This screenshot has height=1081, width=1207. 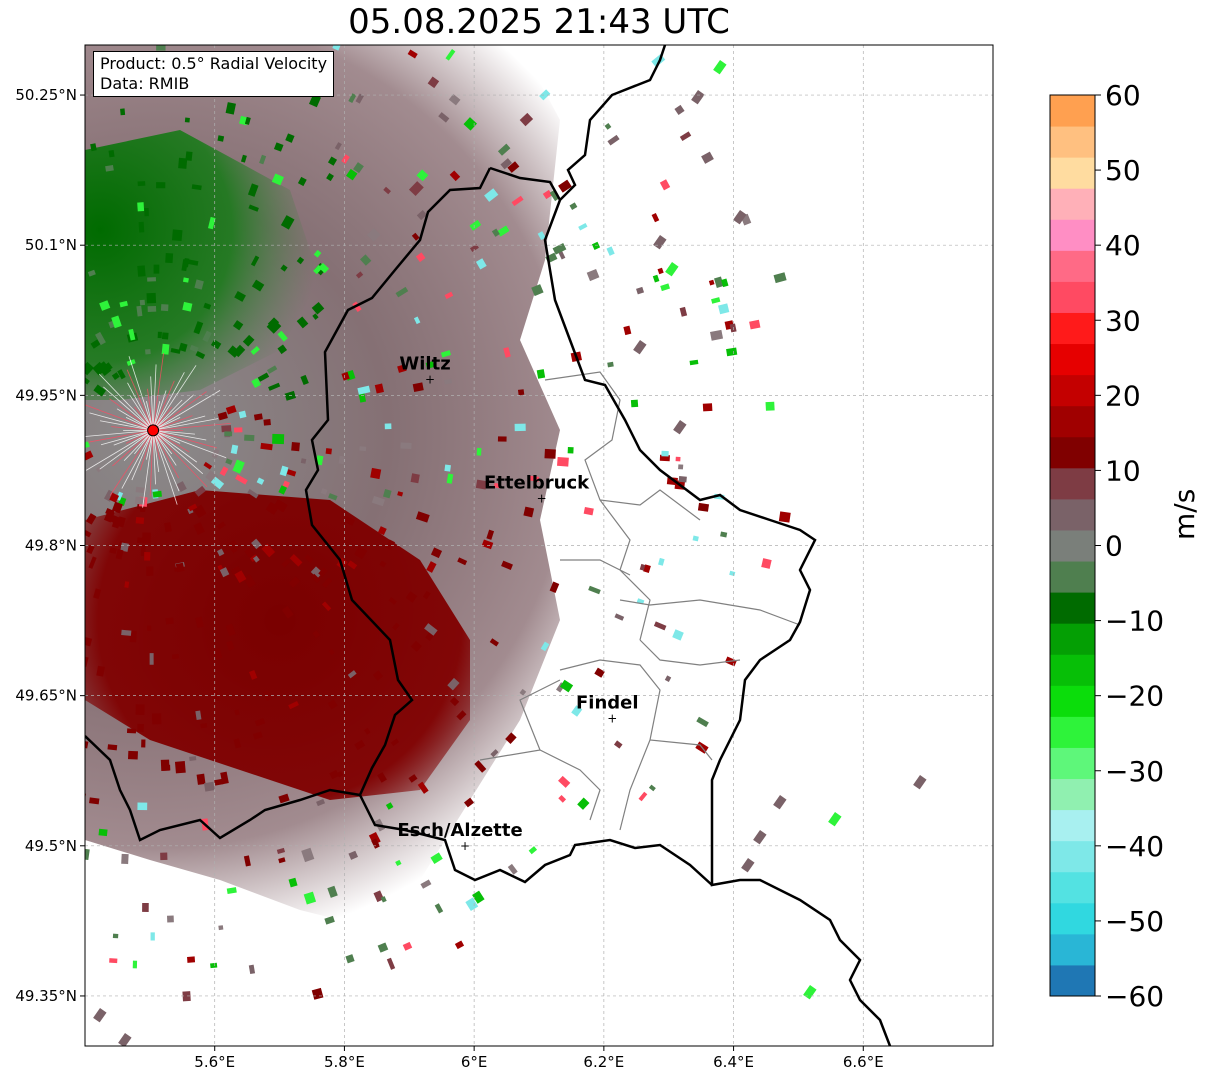 What do you see at coordinates (424, 363) in the screenshot?
I see `city-label: Wiltz` at bounding box center [424, 363].